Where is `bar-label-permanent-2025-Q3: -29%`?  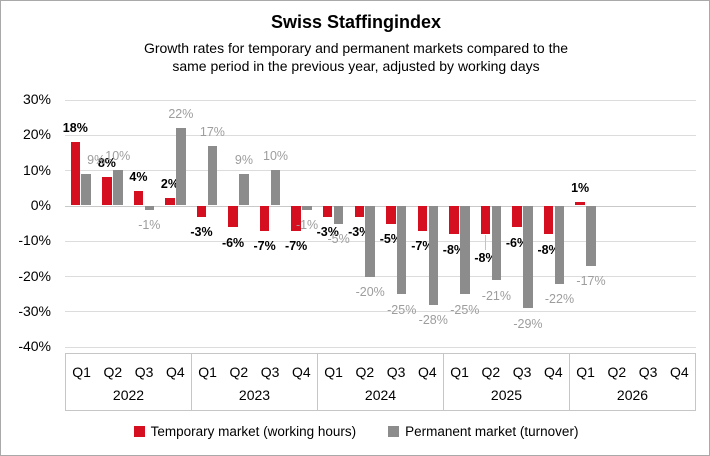 bar-label-permanent-2025-Q3: -29% is located at coordinates (528, 323).